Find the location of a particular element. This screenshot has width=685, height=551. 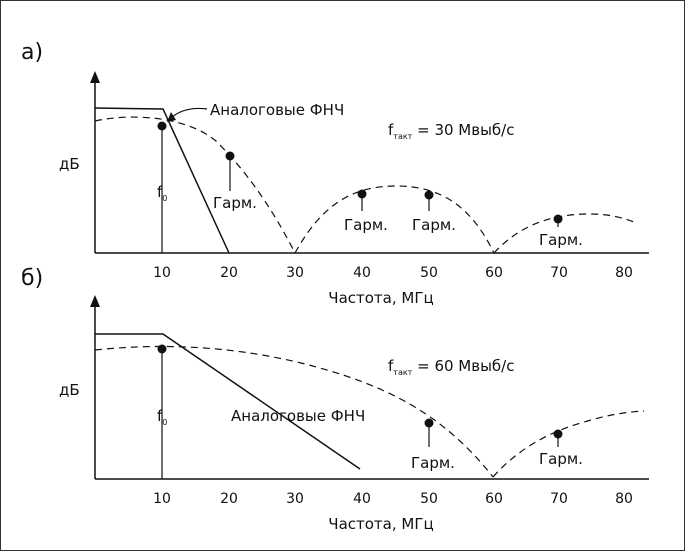

panel-b-y-arrow is located at coordinates (95, 301).